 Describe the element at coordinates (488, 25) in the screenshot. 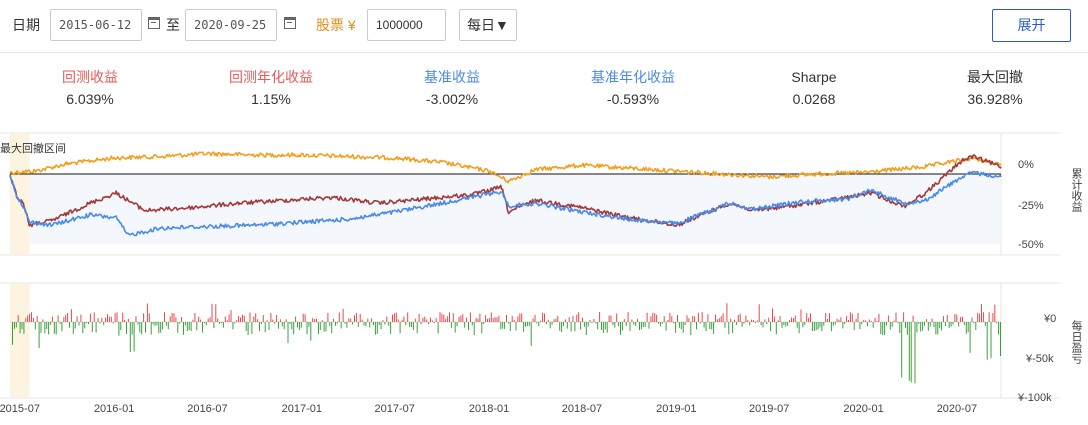

I see `frequency-select: 每日▼` at that location.